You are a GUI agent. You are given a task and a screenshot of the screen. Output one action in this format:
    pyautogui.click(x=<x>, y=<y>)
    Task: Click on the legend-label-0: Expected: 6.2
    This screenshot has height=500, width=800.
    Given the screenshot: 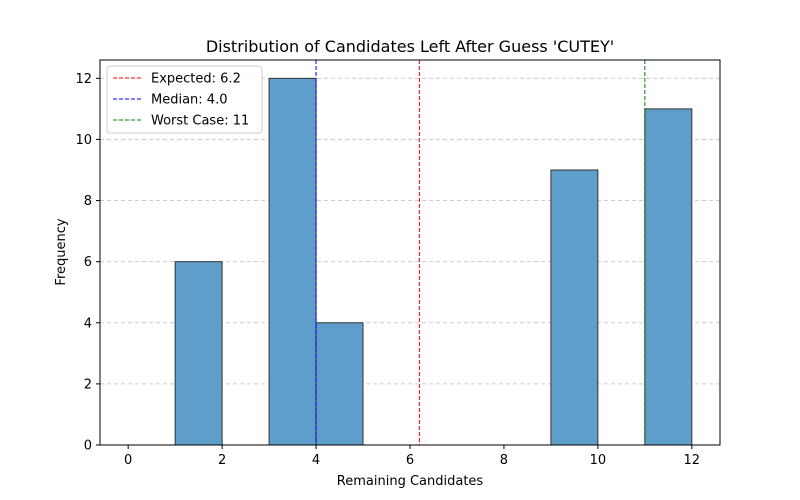 What is the action you would take?
    pyautogui.click(x=196, y=79)
    